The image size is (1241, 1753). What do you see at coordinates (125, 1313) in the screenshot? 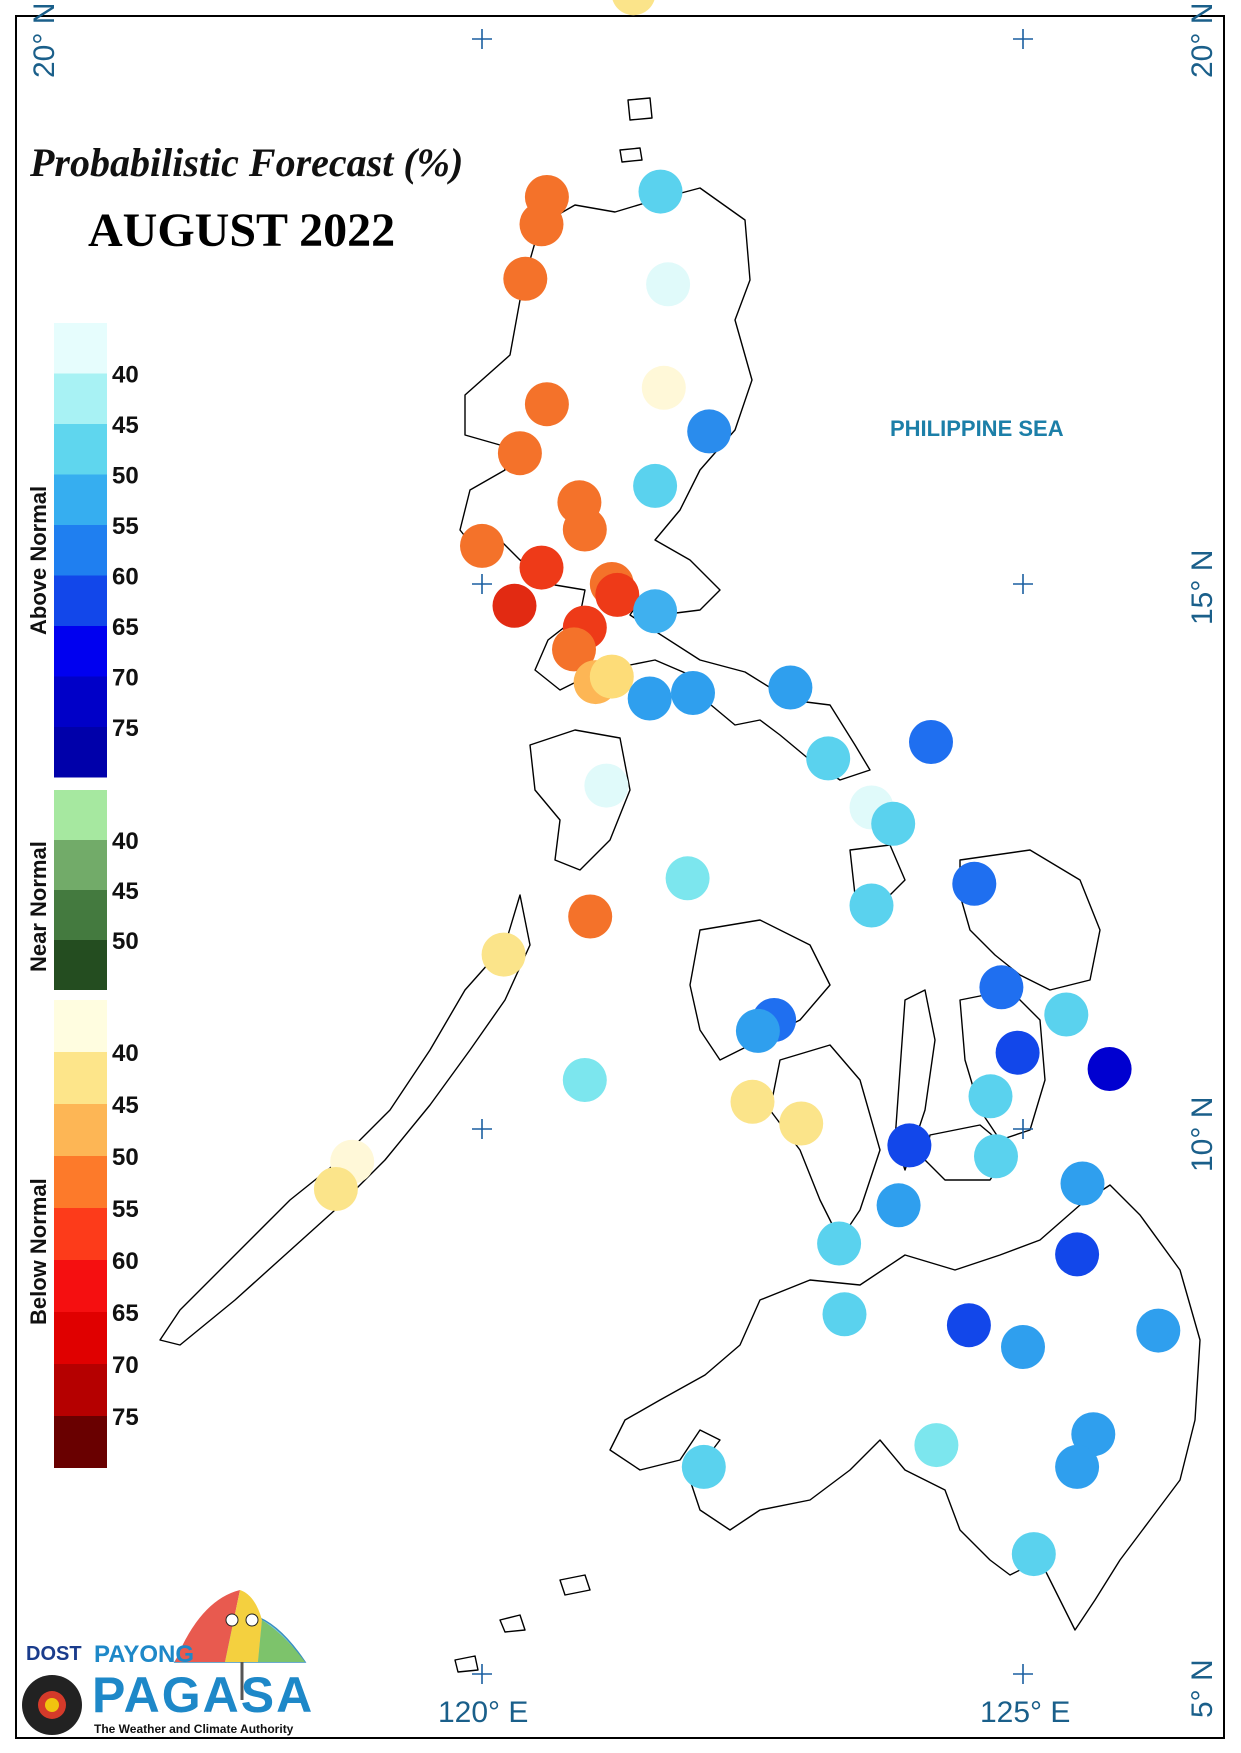
I see `legend-below-tick: 65` at bounding box center [125, 1313].